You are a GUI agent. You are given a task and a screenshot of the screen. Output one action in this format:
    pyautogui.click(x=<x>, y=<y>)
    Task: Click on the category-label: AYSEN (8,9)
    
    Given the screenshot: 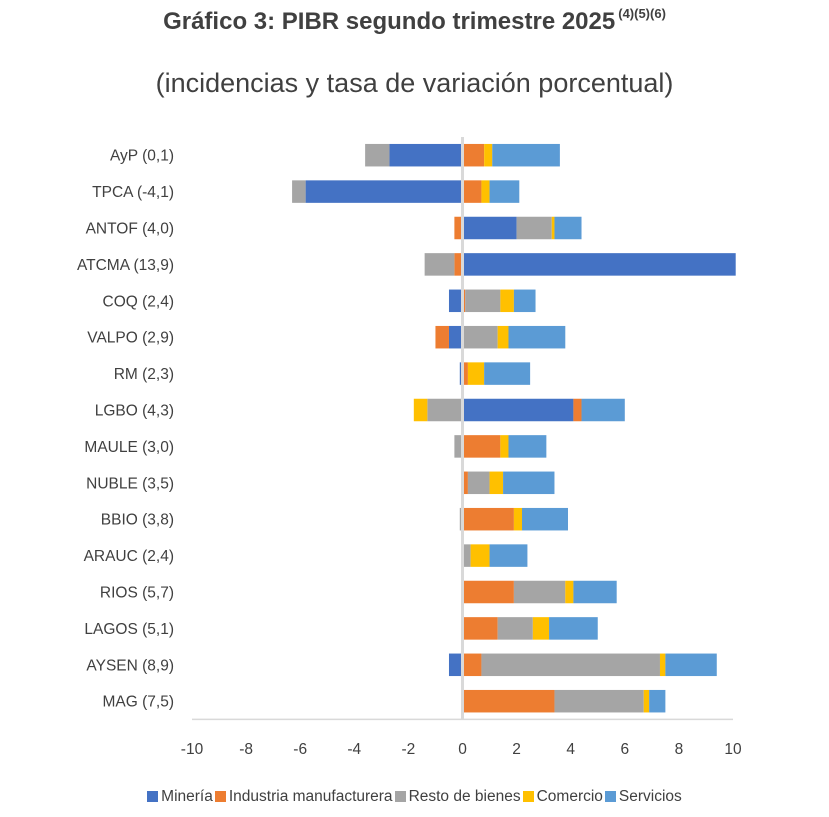 What is the action you would take?
    pyautogui.click(x=130, y=665)
    